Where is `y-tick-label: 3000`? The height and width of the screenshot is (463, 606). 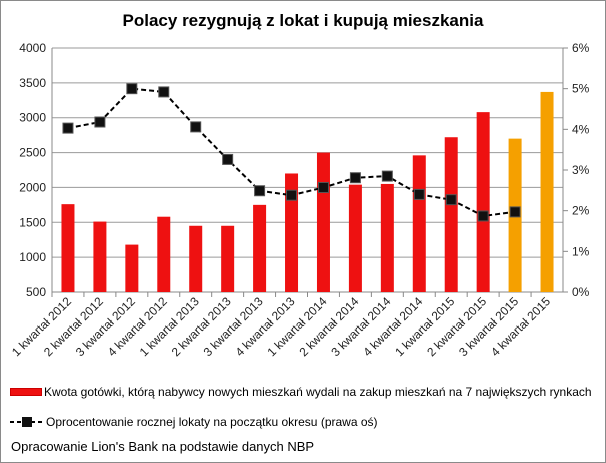 y-tick-label: 3000 is located at coordinates (32, 118).